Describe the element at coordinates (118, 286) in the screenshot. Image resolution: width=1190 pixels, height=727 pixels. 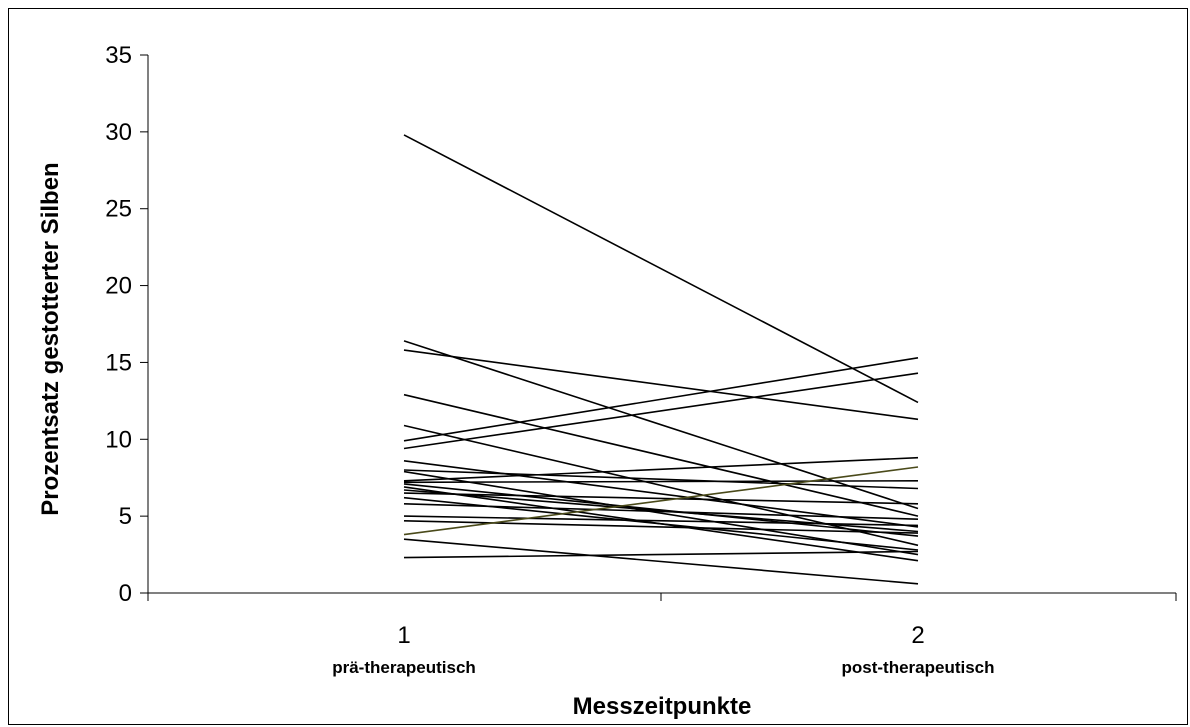
I see `y-tick-label: 20` at that location.